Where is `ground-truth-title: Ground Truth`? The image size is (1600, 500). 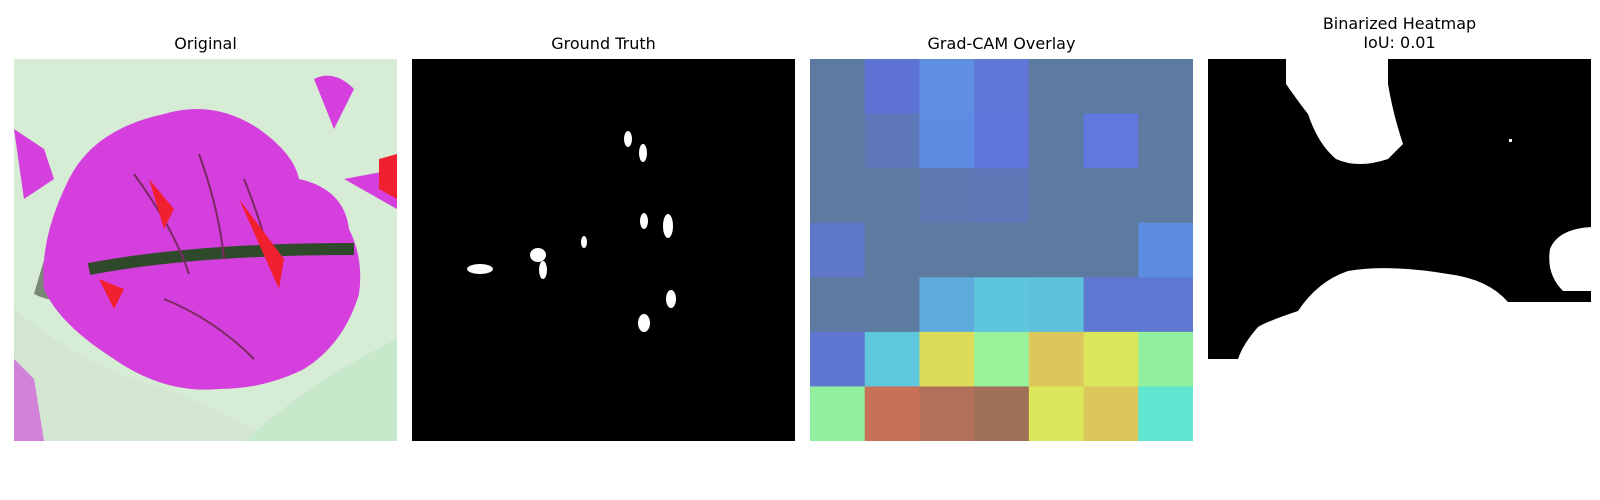
ground-truth-title: Ground Truth is located at coordinates (603, 43).